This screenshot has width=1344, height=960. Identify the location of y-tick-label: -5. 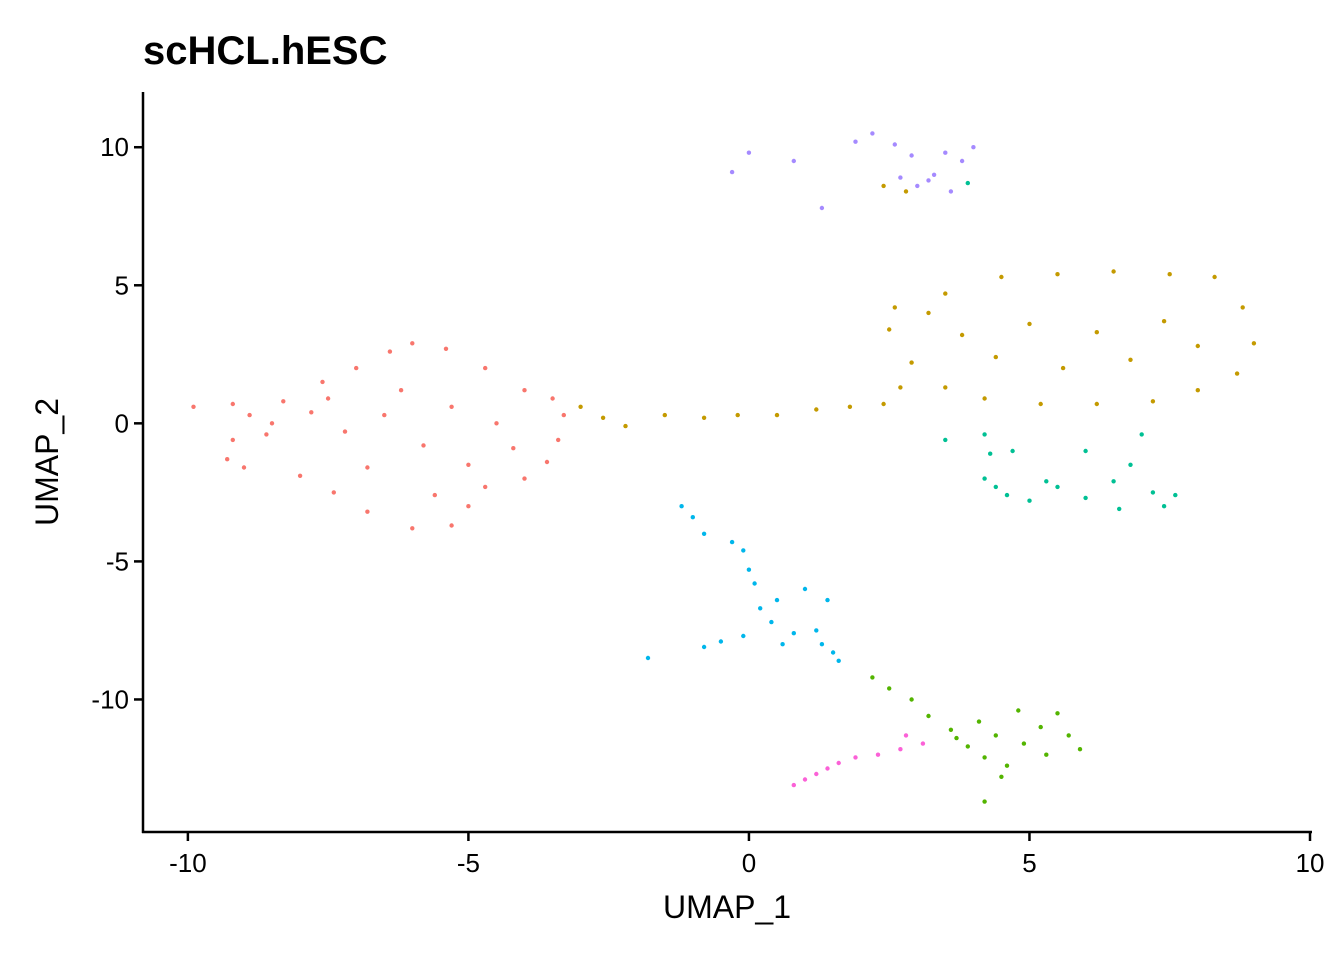
(117, 561).